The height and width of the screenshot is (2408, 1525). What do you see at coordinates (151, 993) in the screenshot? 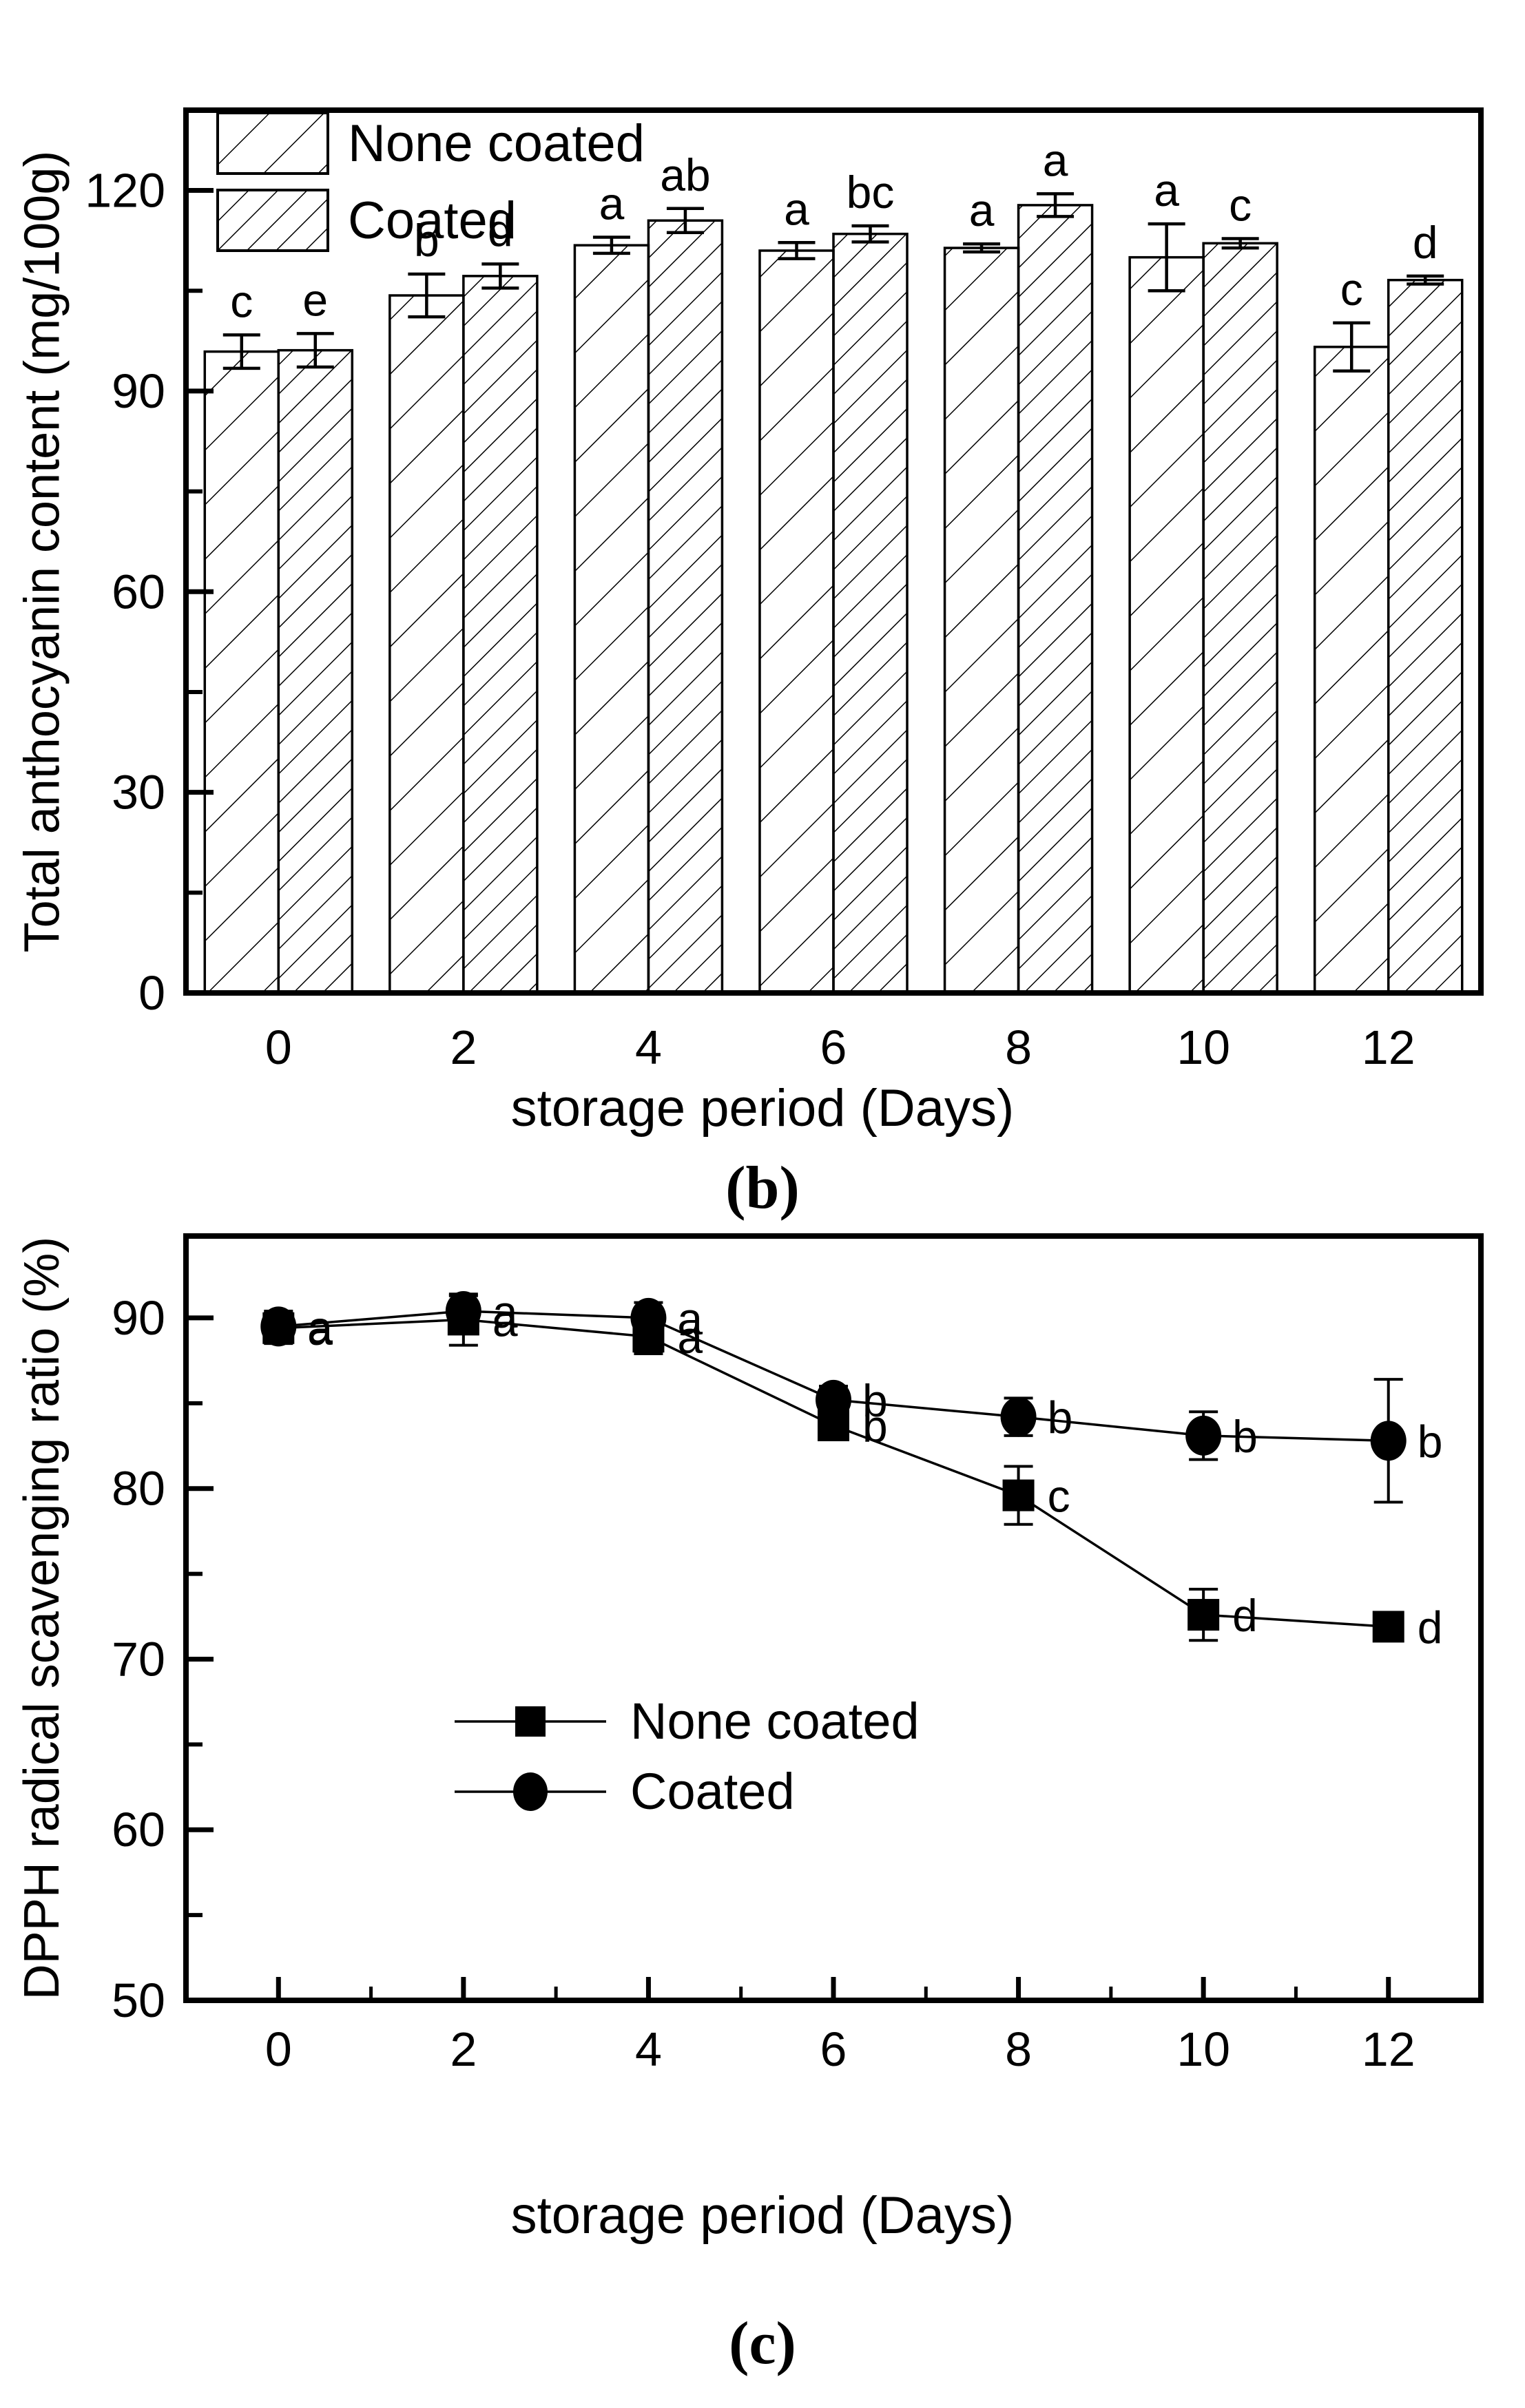
I see `y-tick-label: 0` at bounding box center [151, 993].